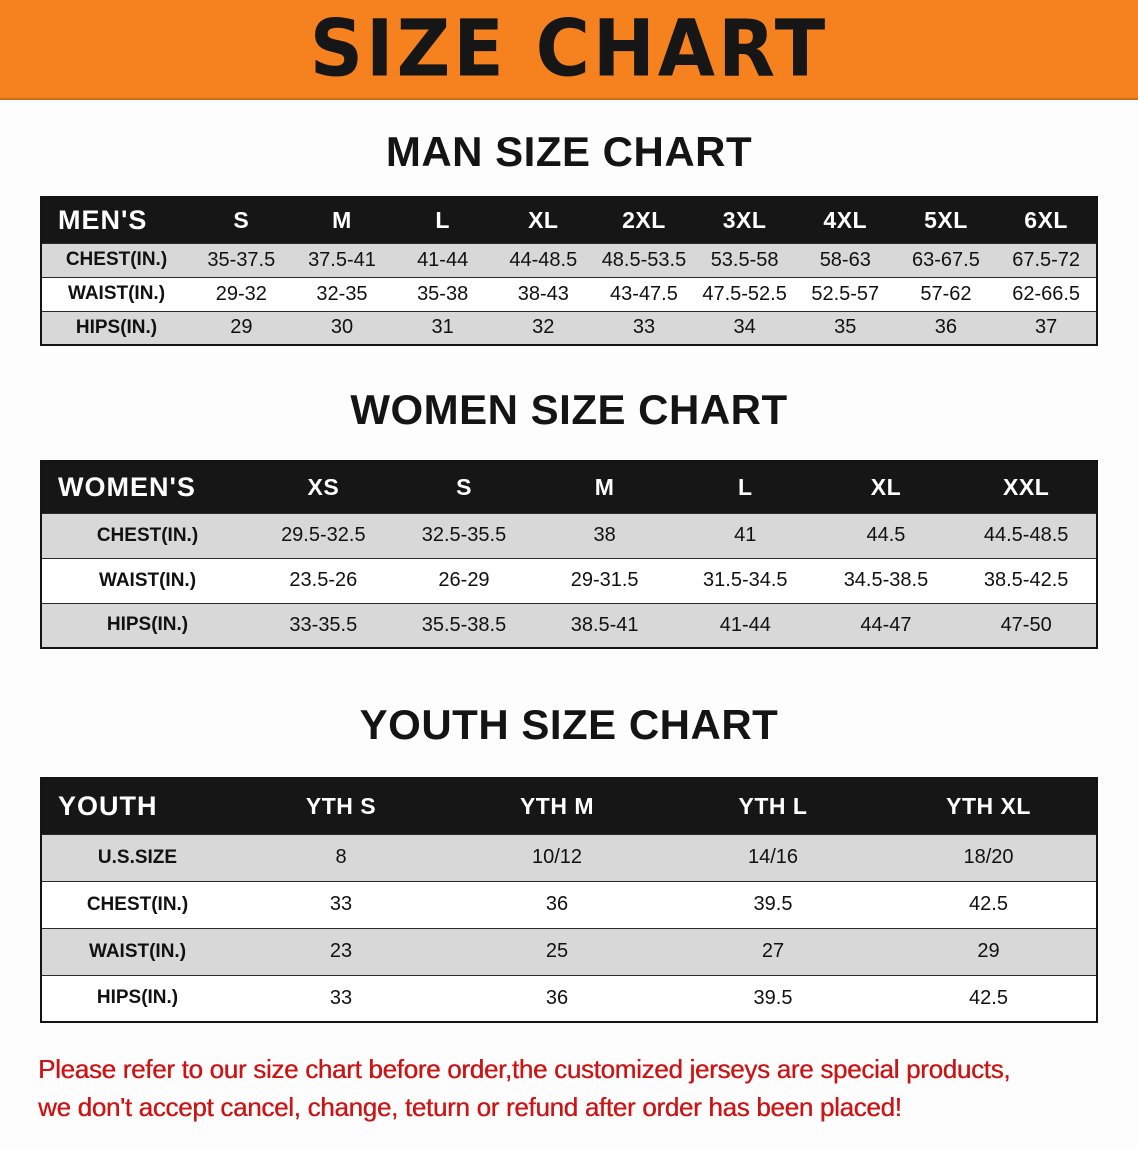 The width and height of the screenshot is (1138, 1150). What do you see at coordinates (464, 580) in the screenshot?
I see `value-cell: 26-29` at bounding box center [464, 580].